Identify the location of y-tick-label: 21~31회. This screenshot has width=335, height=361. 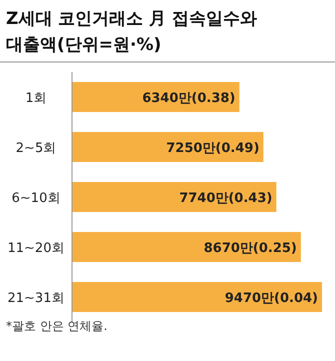
(36, 298).